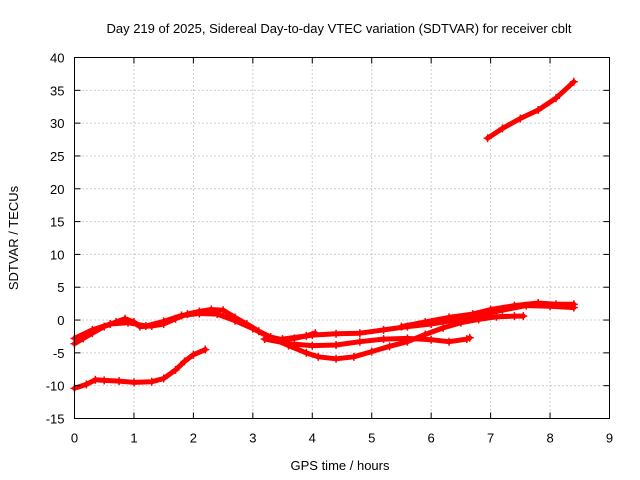 Image resolution: width=640 pixels, height=480 pixels. Describe the element at coordinates (57, 189) in the screenshot. I see `y-tick-label: 20` at that location.